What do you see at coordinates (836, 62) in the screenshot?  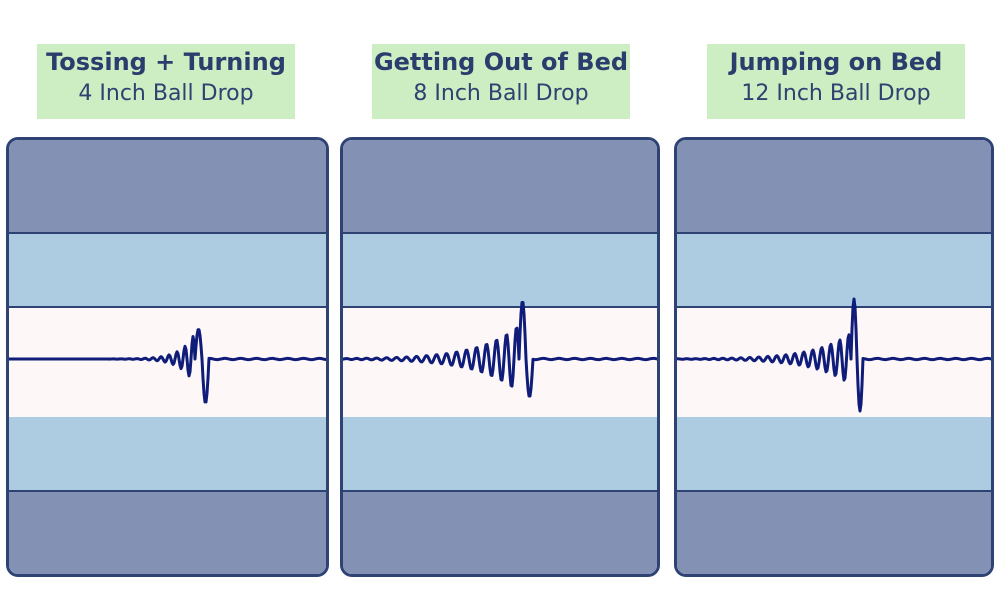 I see `panel-title: Jumping on Bed` at bounding box center [836, 62].